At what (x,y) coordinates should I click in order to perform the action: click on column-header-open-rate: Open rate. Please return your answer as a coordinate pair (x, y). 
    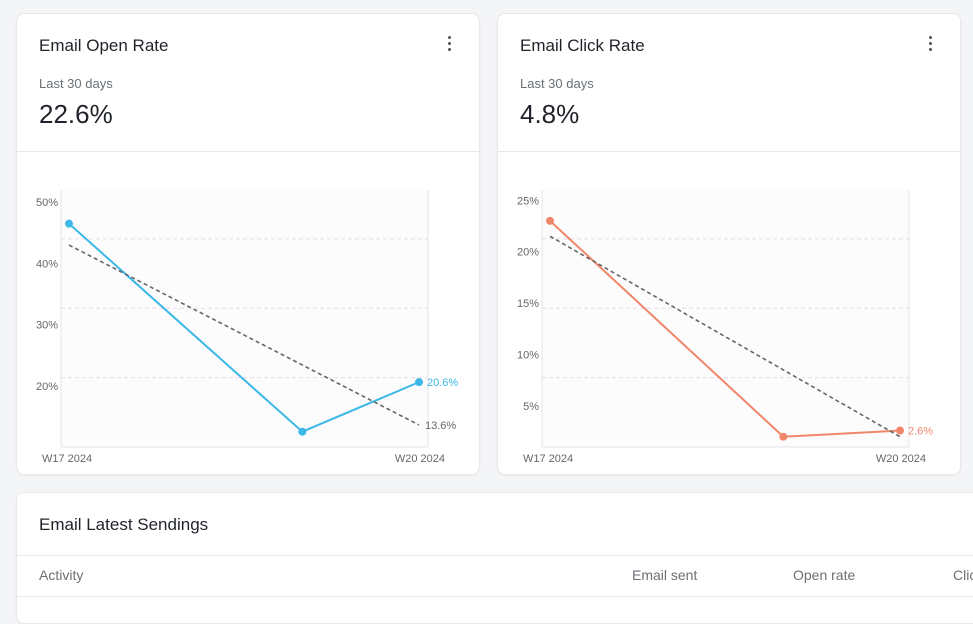
    Looking at the image, I should click on (824, 575).